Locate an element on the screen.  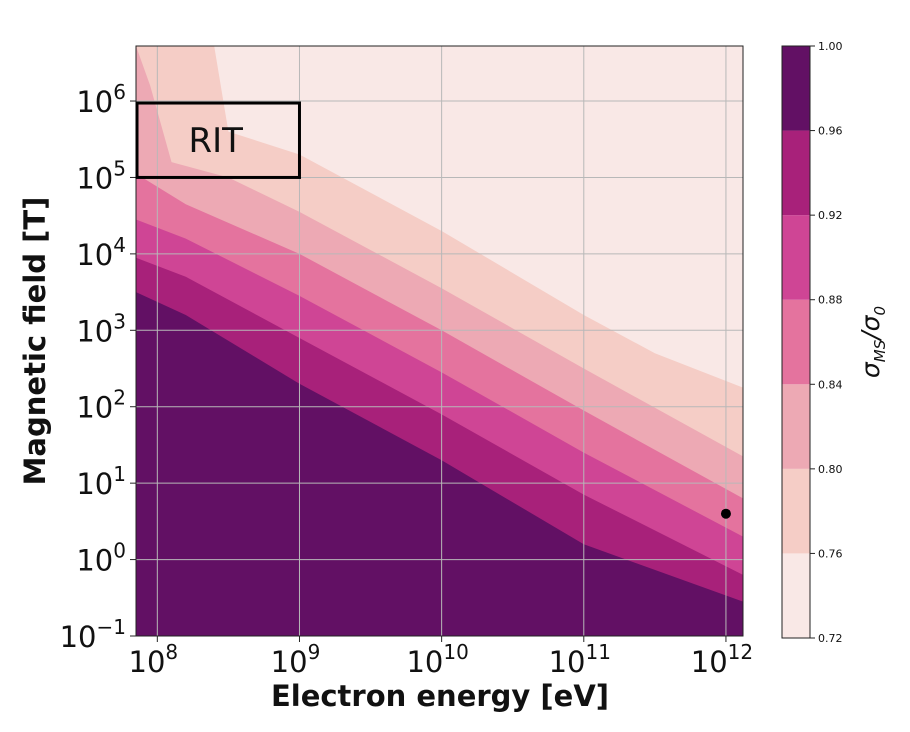
x-tick-label: 10⁸ is located at coordinates (154, 659).